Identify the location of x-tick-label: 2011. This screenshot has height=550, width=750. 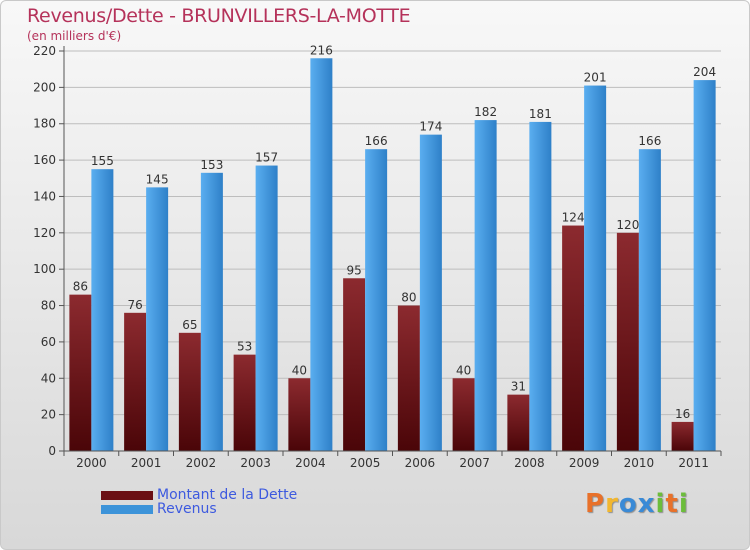
(693, 463).